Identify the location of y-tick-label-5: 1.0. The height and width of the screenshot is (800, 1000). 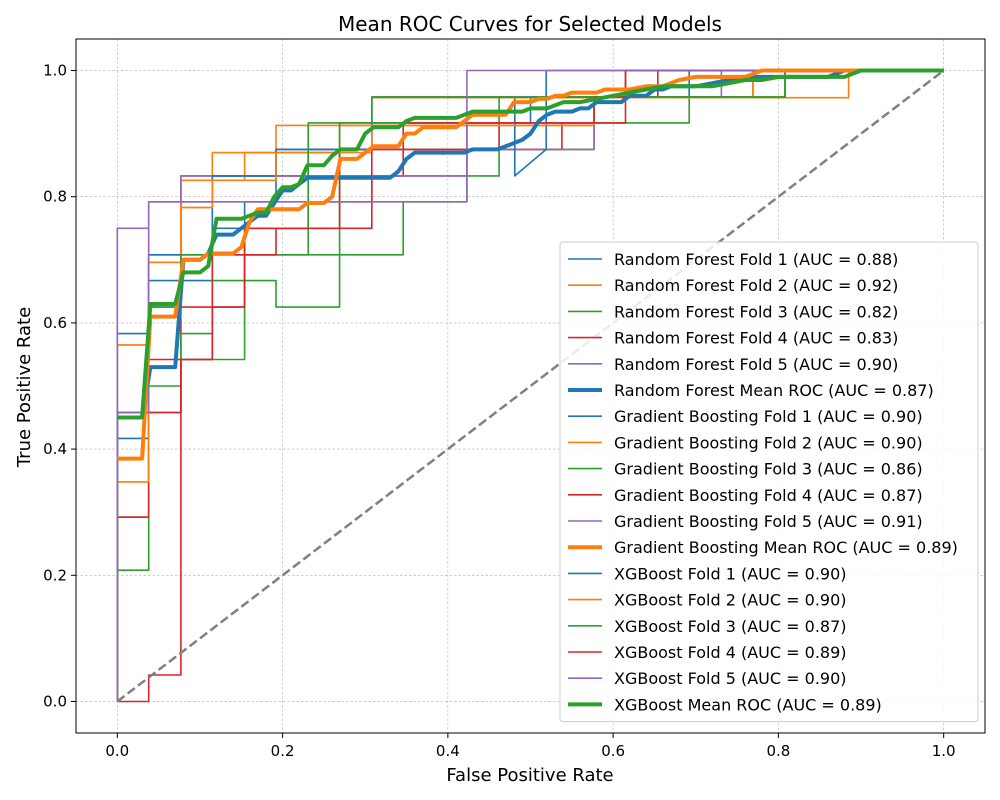
(55, 71).